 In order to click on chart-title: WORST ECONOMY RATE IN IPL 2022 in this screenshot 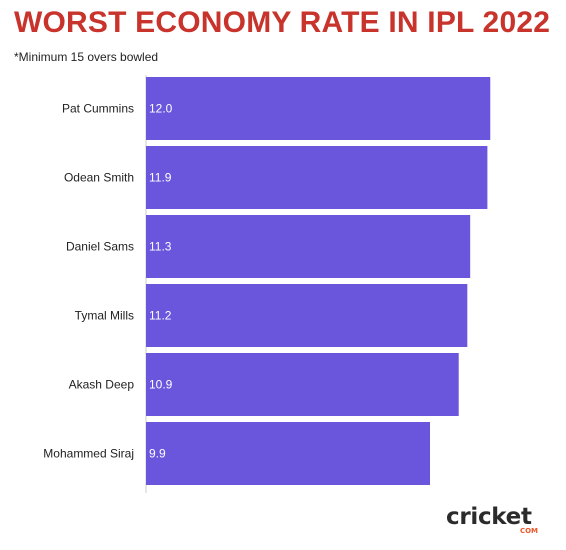, I will do `click(282, 22)`.